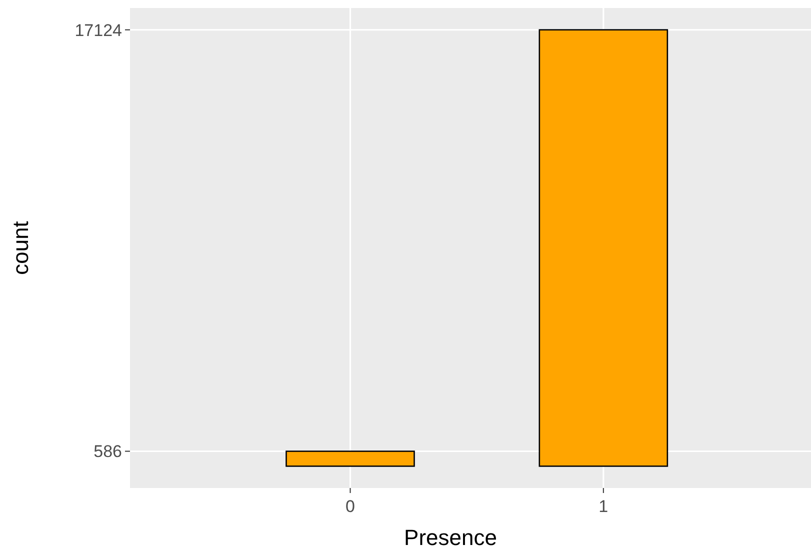  Describe the element at coordinates (603, 506) in the screenshot. I see `x-tick-label: 1` at that location.